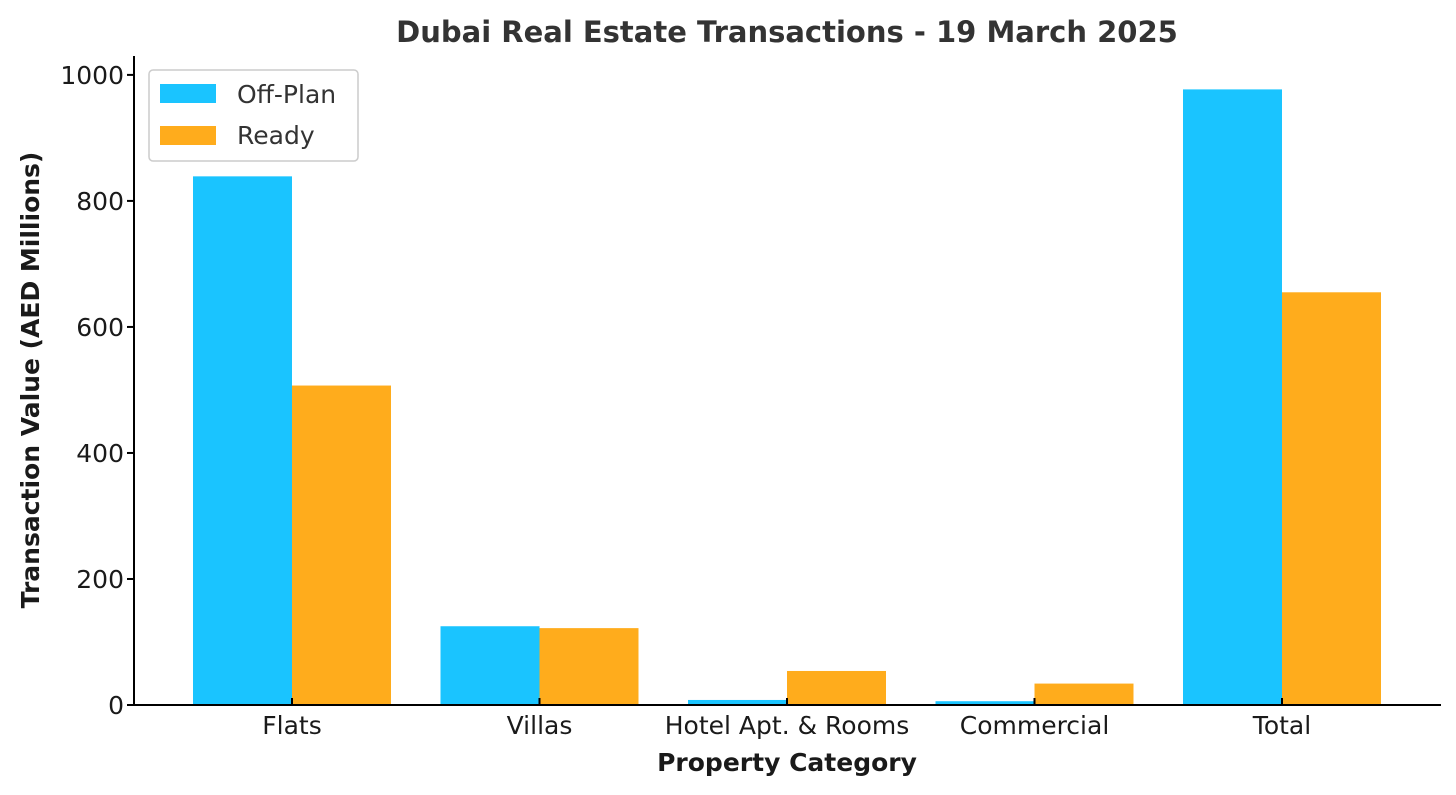 The image size is (1456, 795). I want to click on bar-off-plan-flats, so click(242, 441).